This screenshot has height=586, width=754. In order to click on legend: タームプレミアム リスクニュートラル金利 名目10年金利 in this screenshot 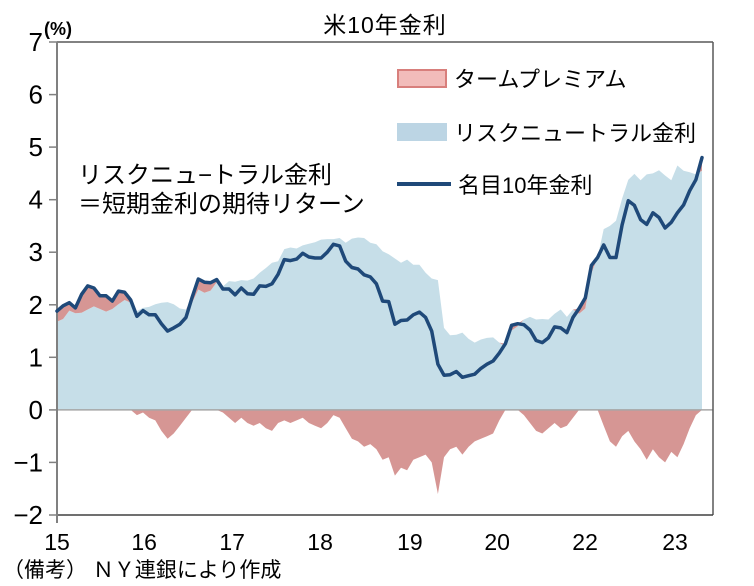, I will do `click(557, 132)`.